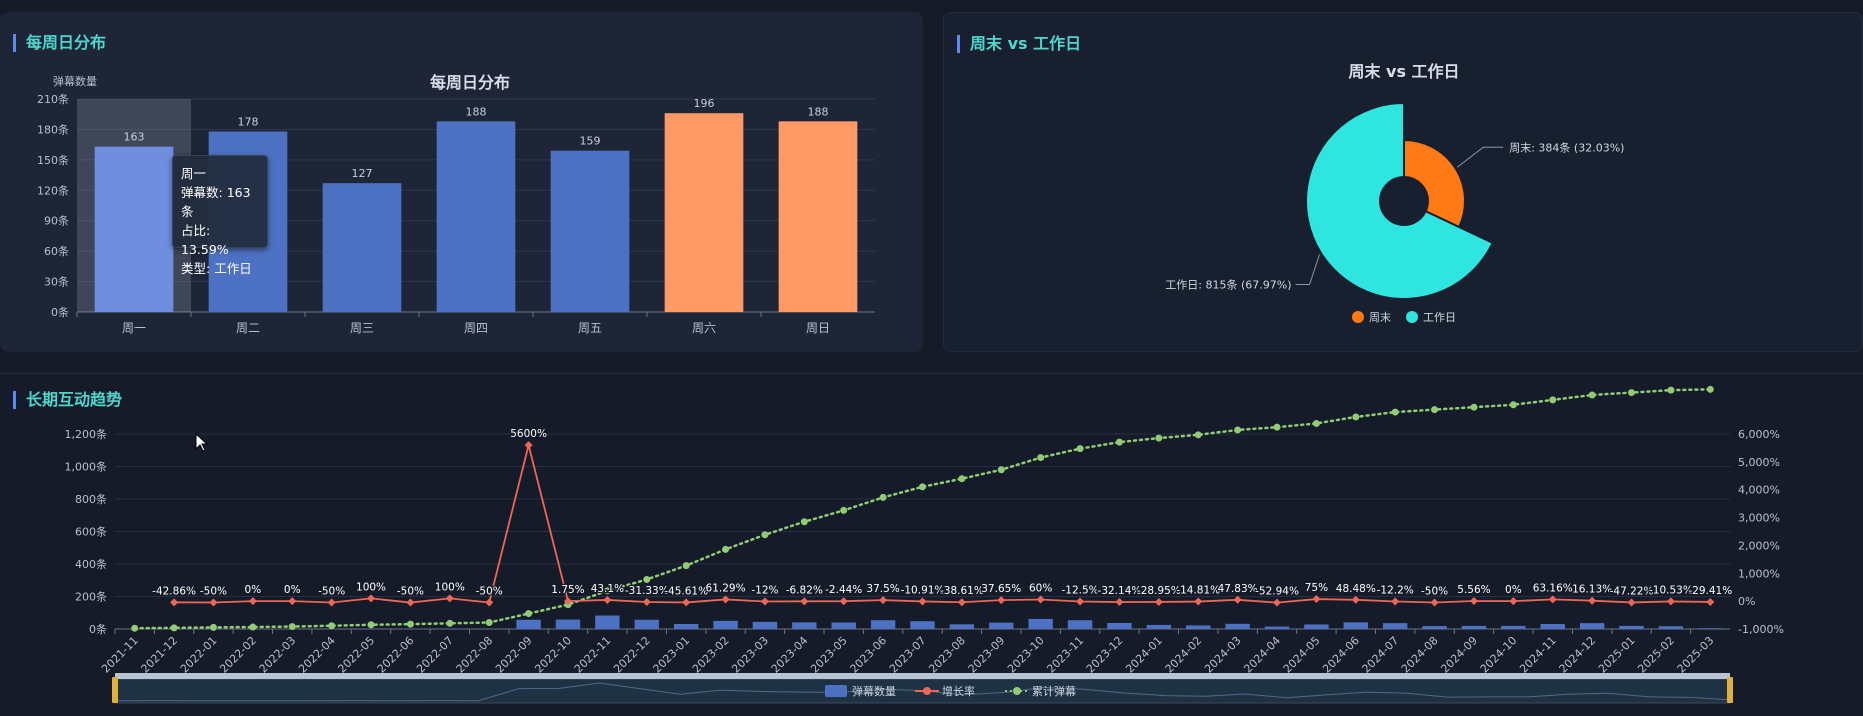 This screenshot has width=1863, height=716. Describe the element at coordinates (1632, 591) in the screenshot. I see `trend-growth-label: -47.22%` at that location.